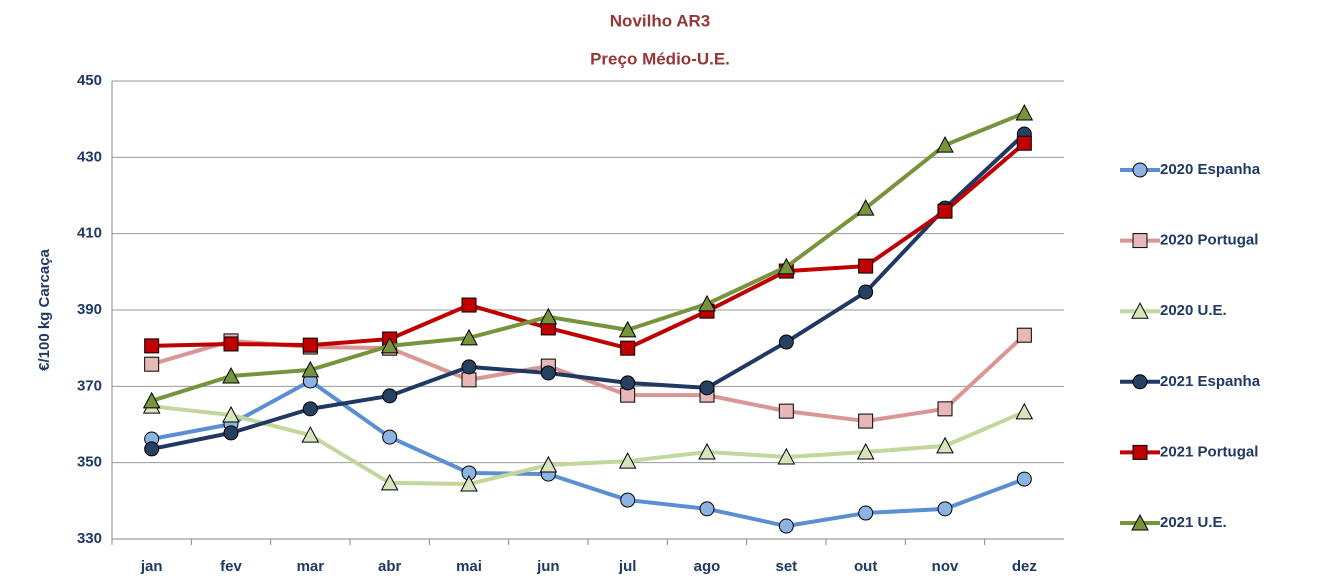 This screenshot has width=1322, height=578. I want to click on legend-label: 2021 Espanha, so click(1210, 381).